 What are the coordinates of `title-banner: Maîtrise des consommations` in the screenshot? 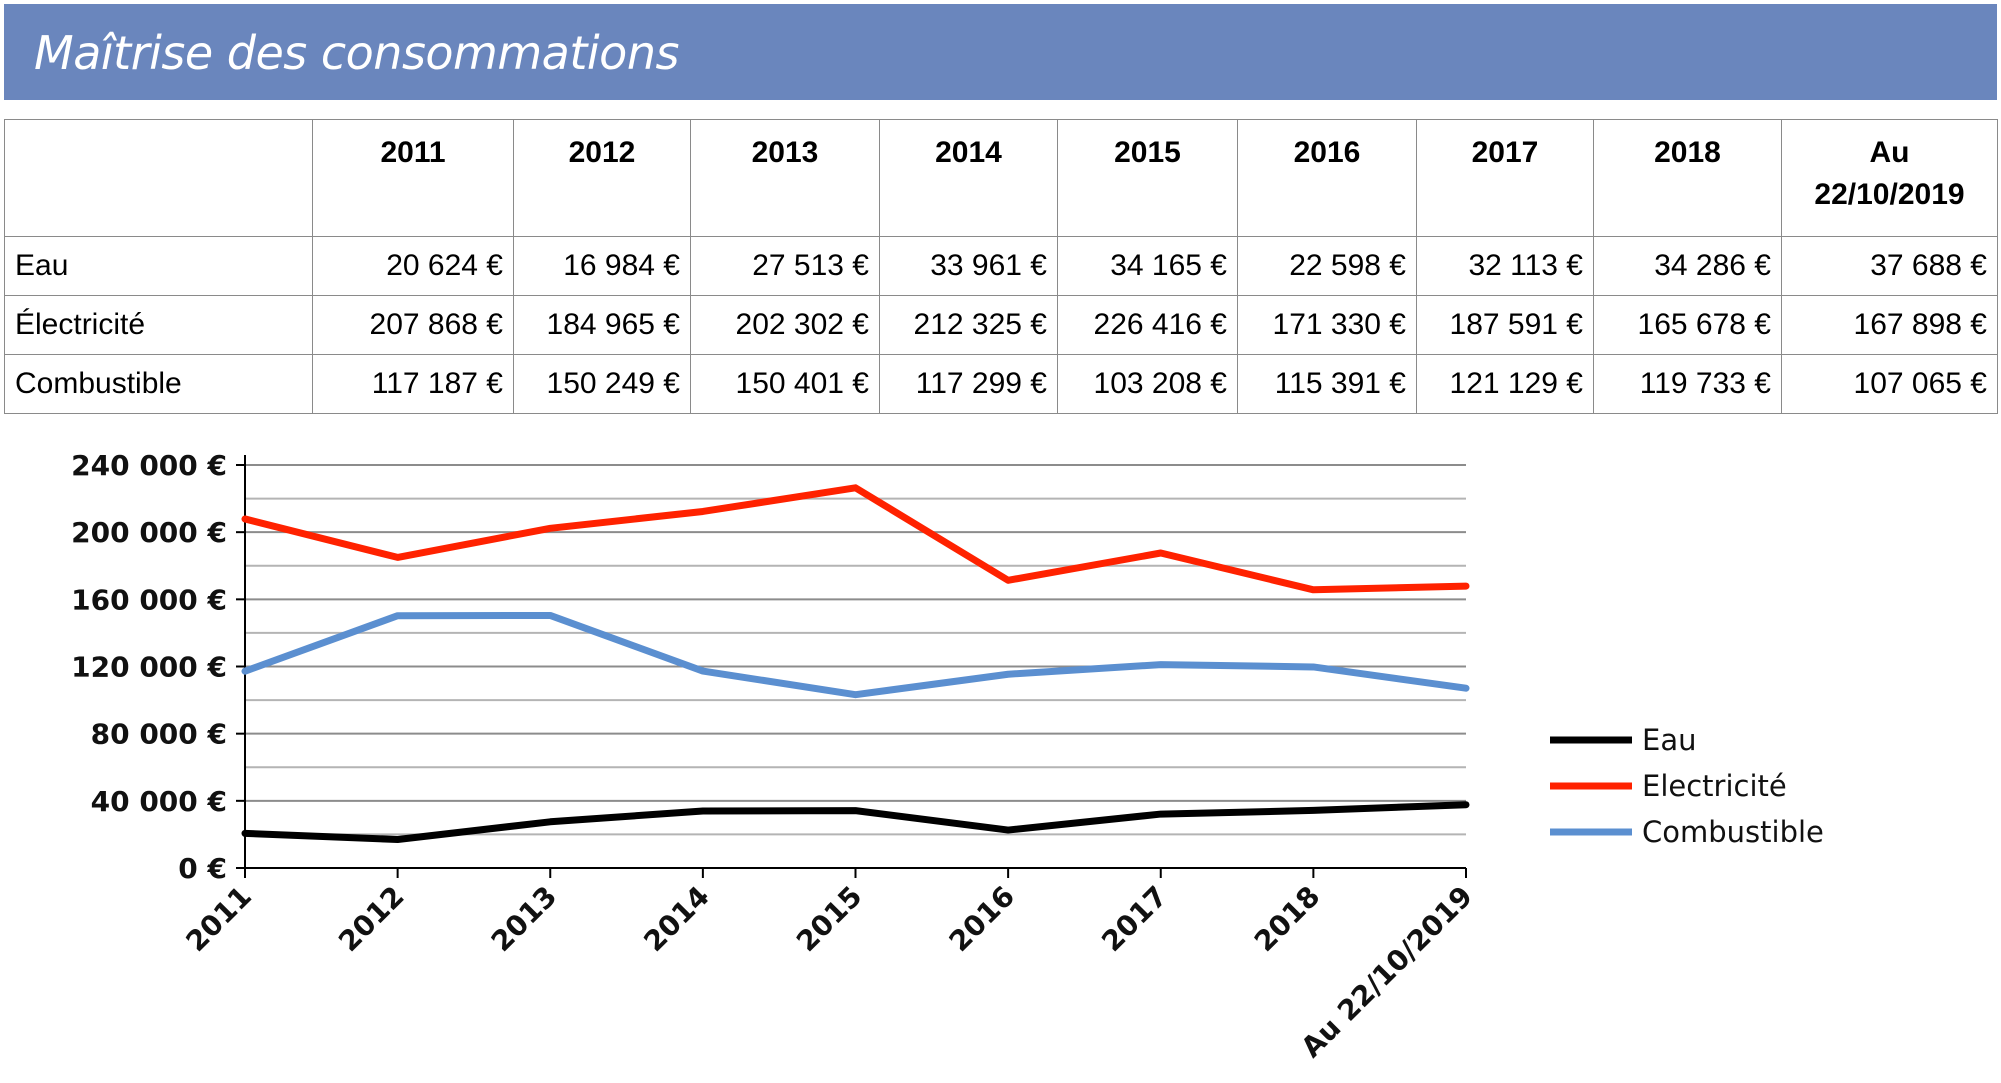 It's located at (1000, 52).